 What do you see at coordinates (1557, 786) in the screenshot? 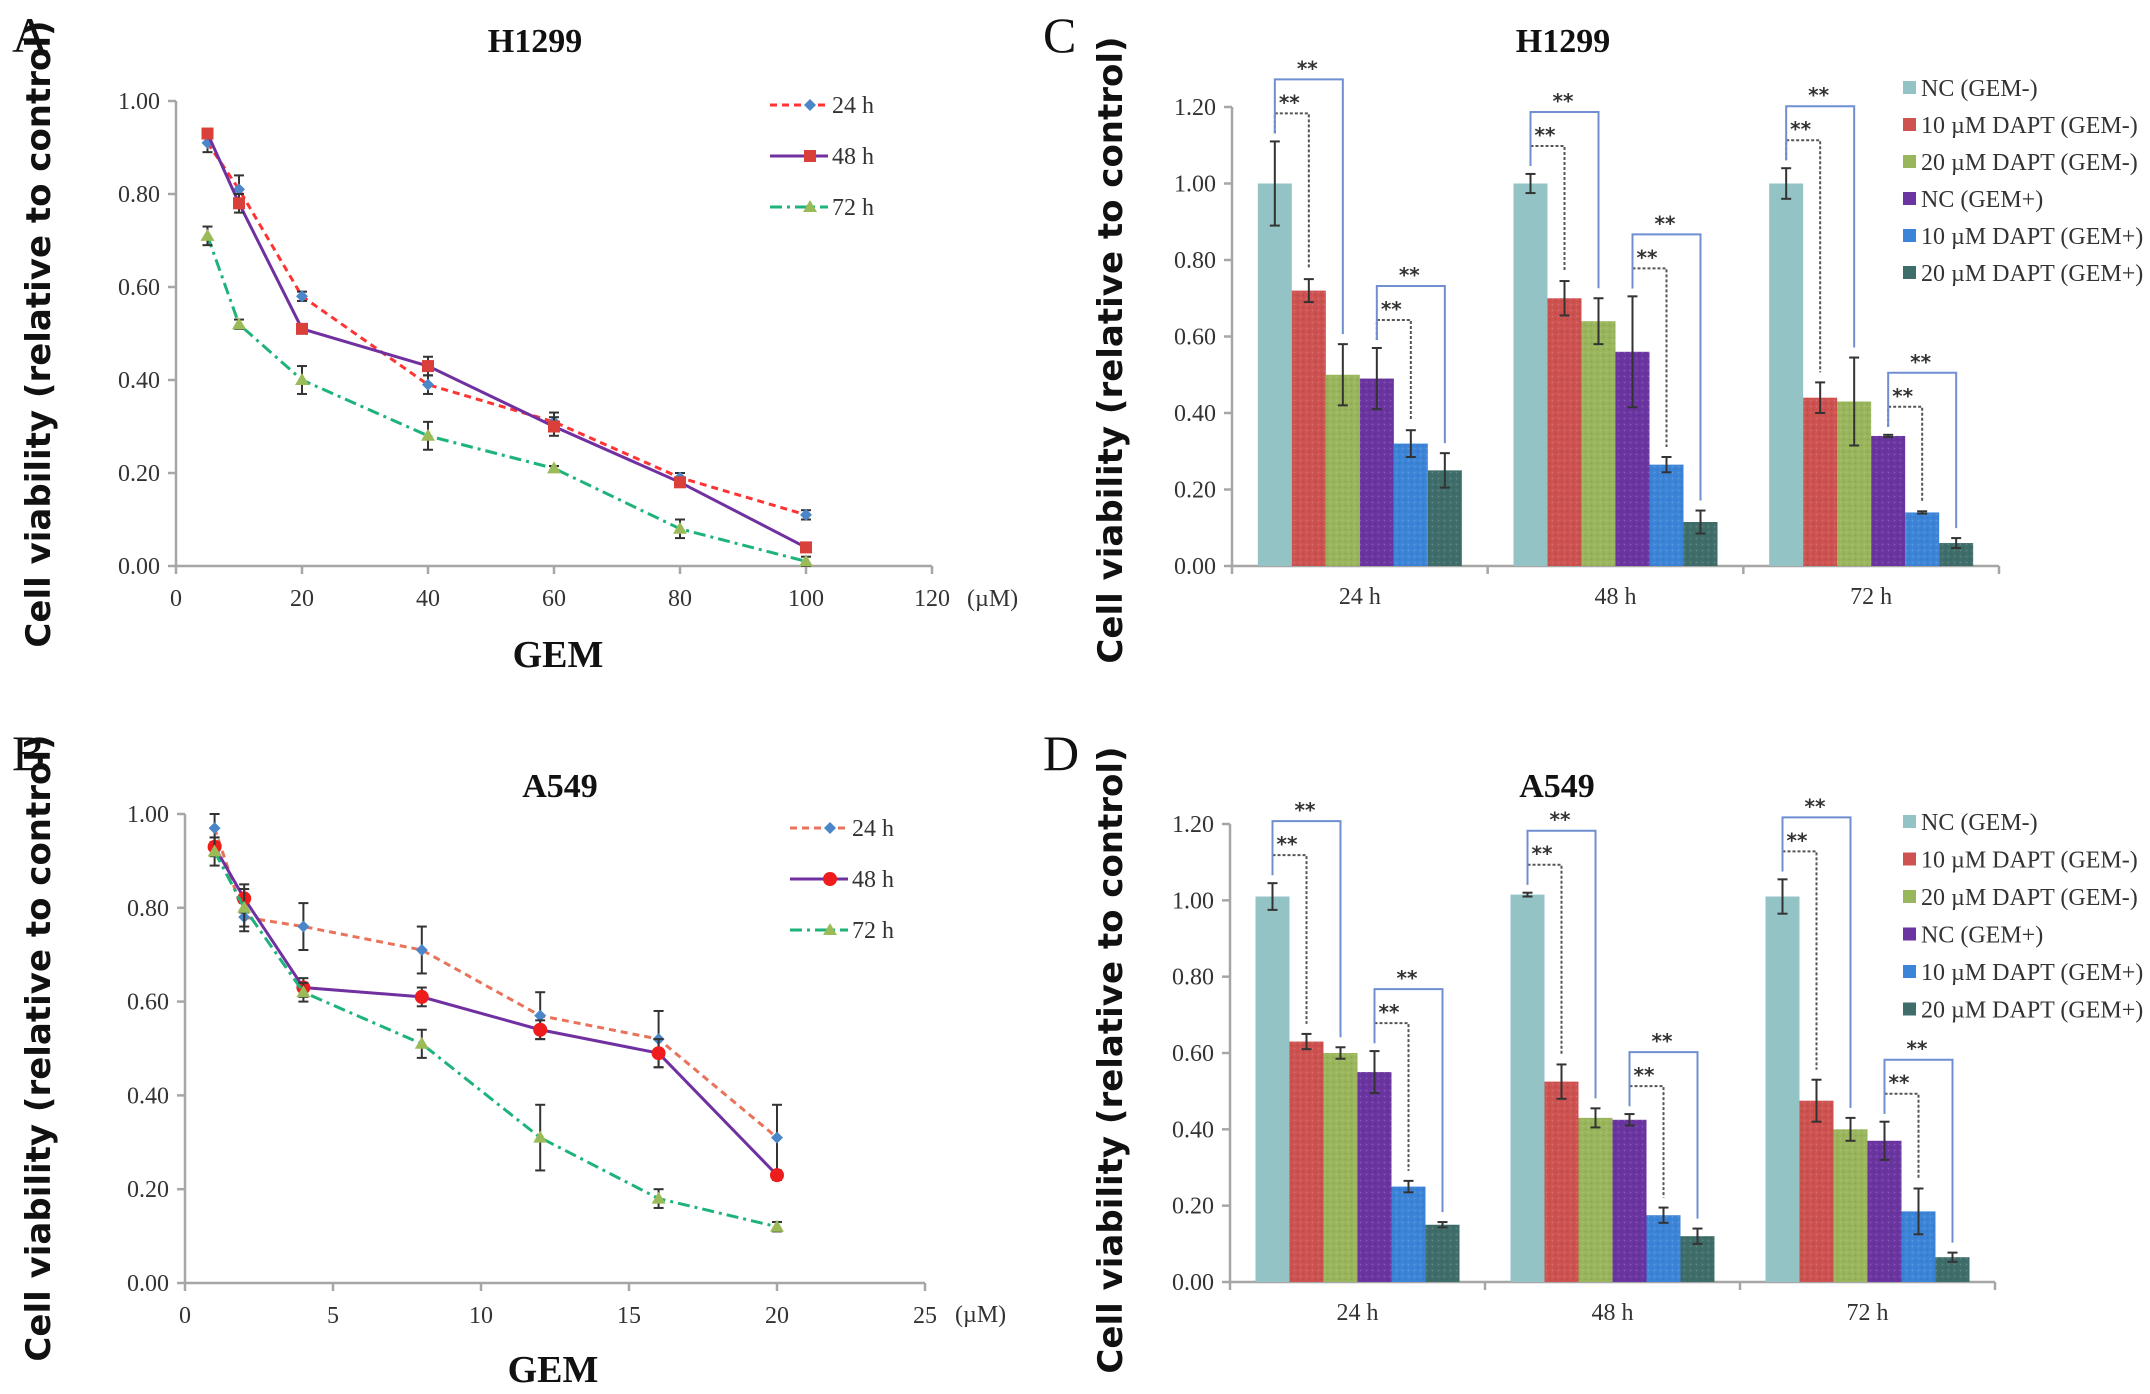
I see `panel-d-title: A549` at bounding box center [1557, 786].